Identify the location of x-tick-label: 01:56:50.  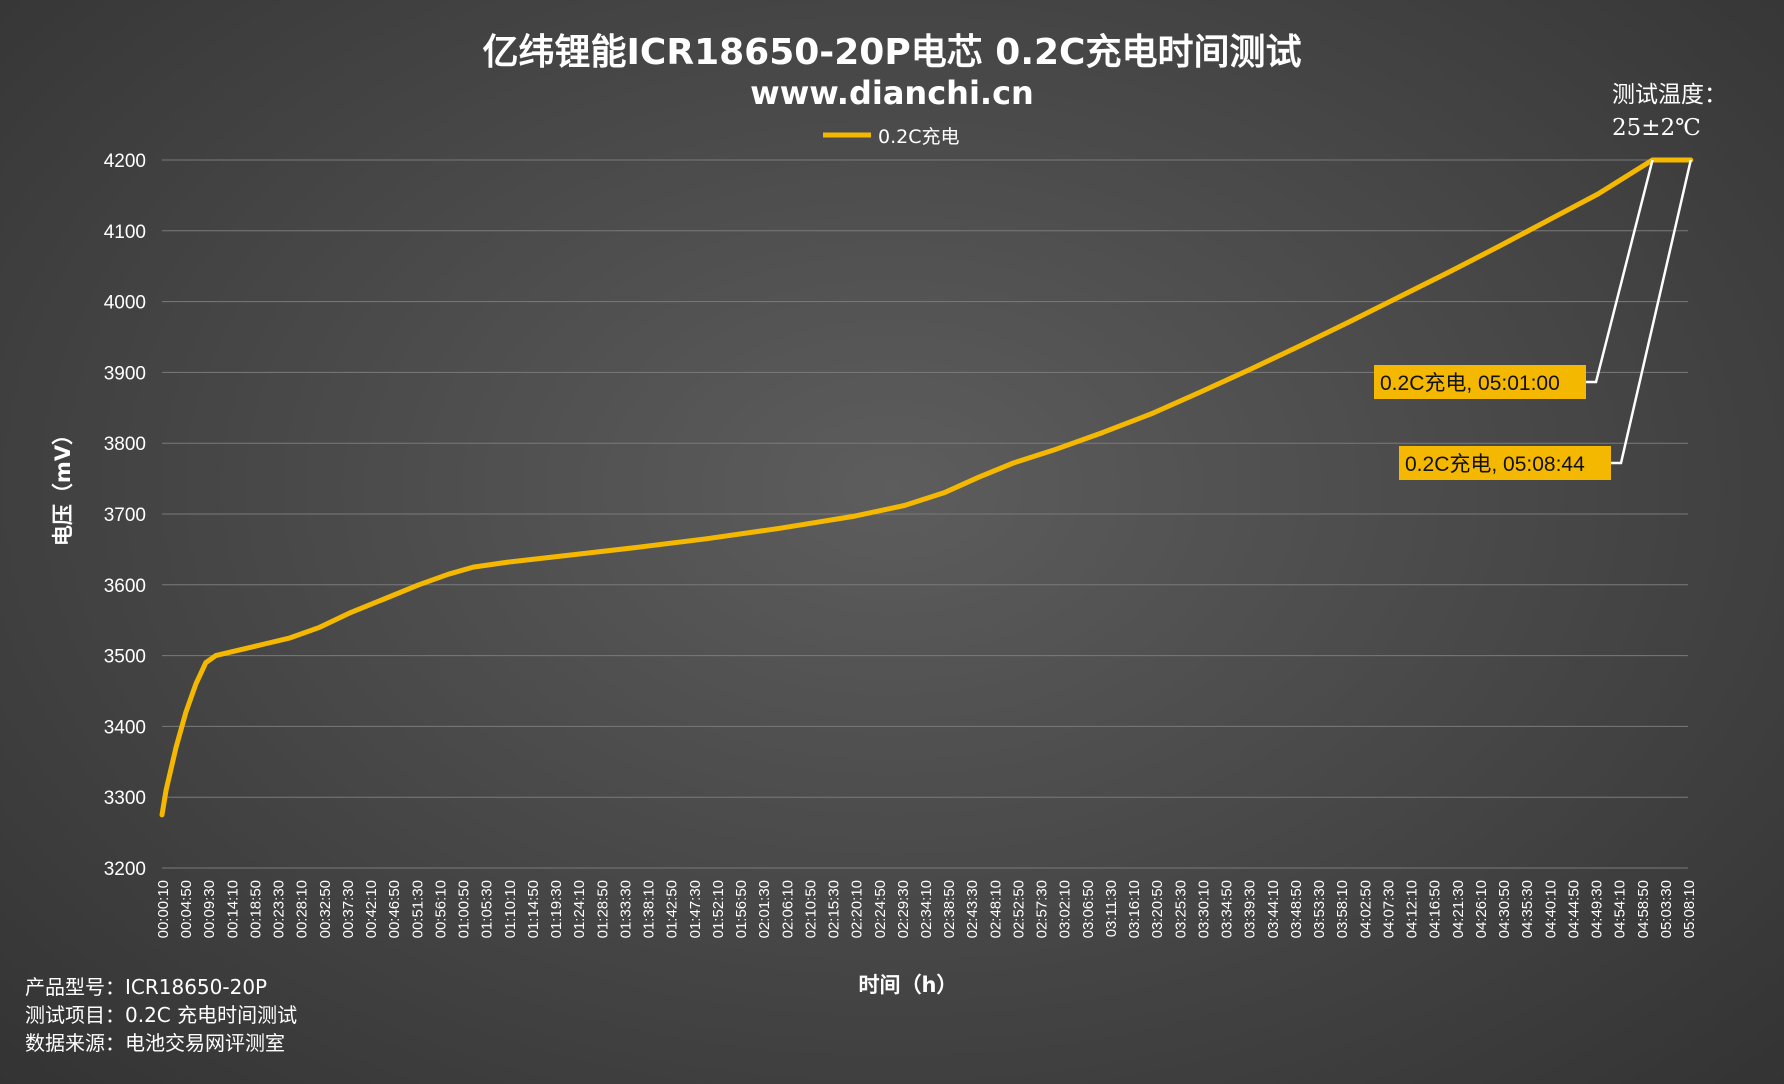
(741, 909).